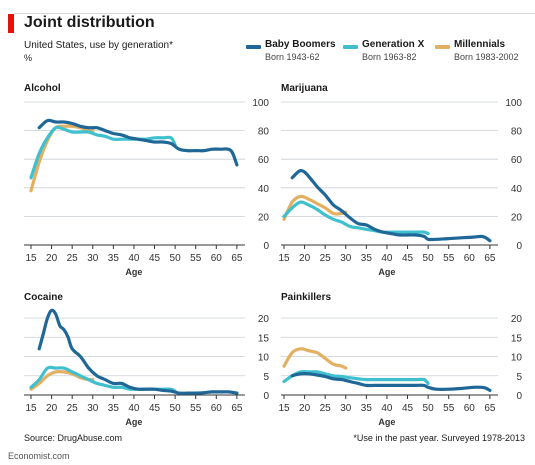  I want to click on chart-title: Joint distribution, so click(89, 22).